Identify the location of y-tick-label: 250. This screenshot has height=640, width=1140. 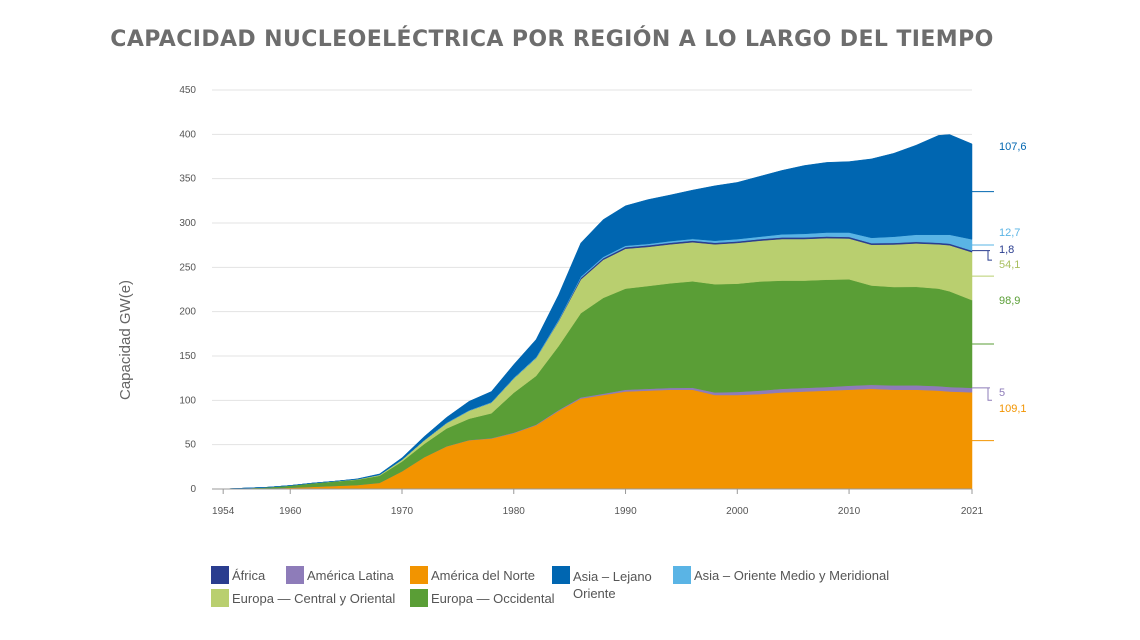
(187, 267).